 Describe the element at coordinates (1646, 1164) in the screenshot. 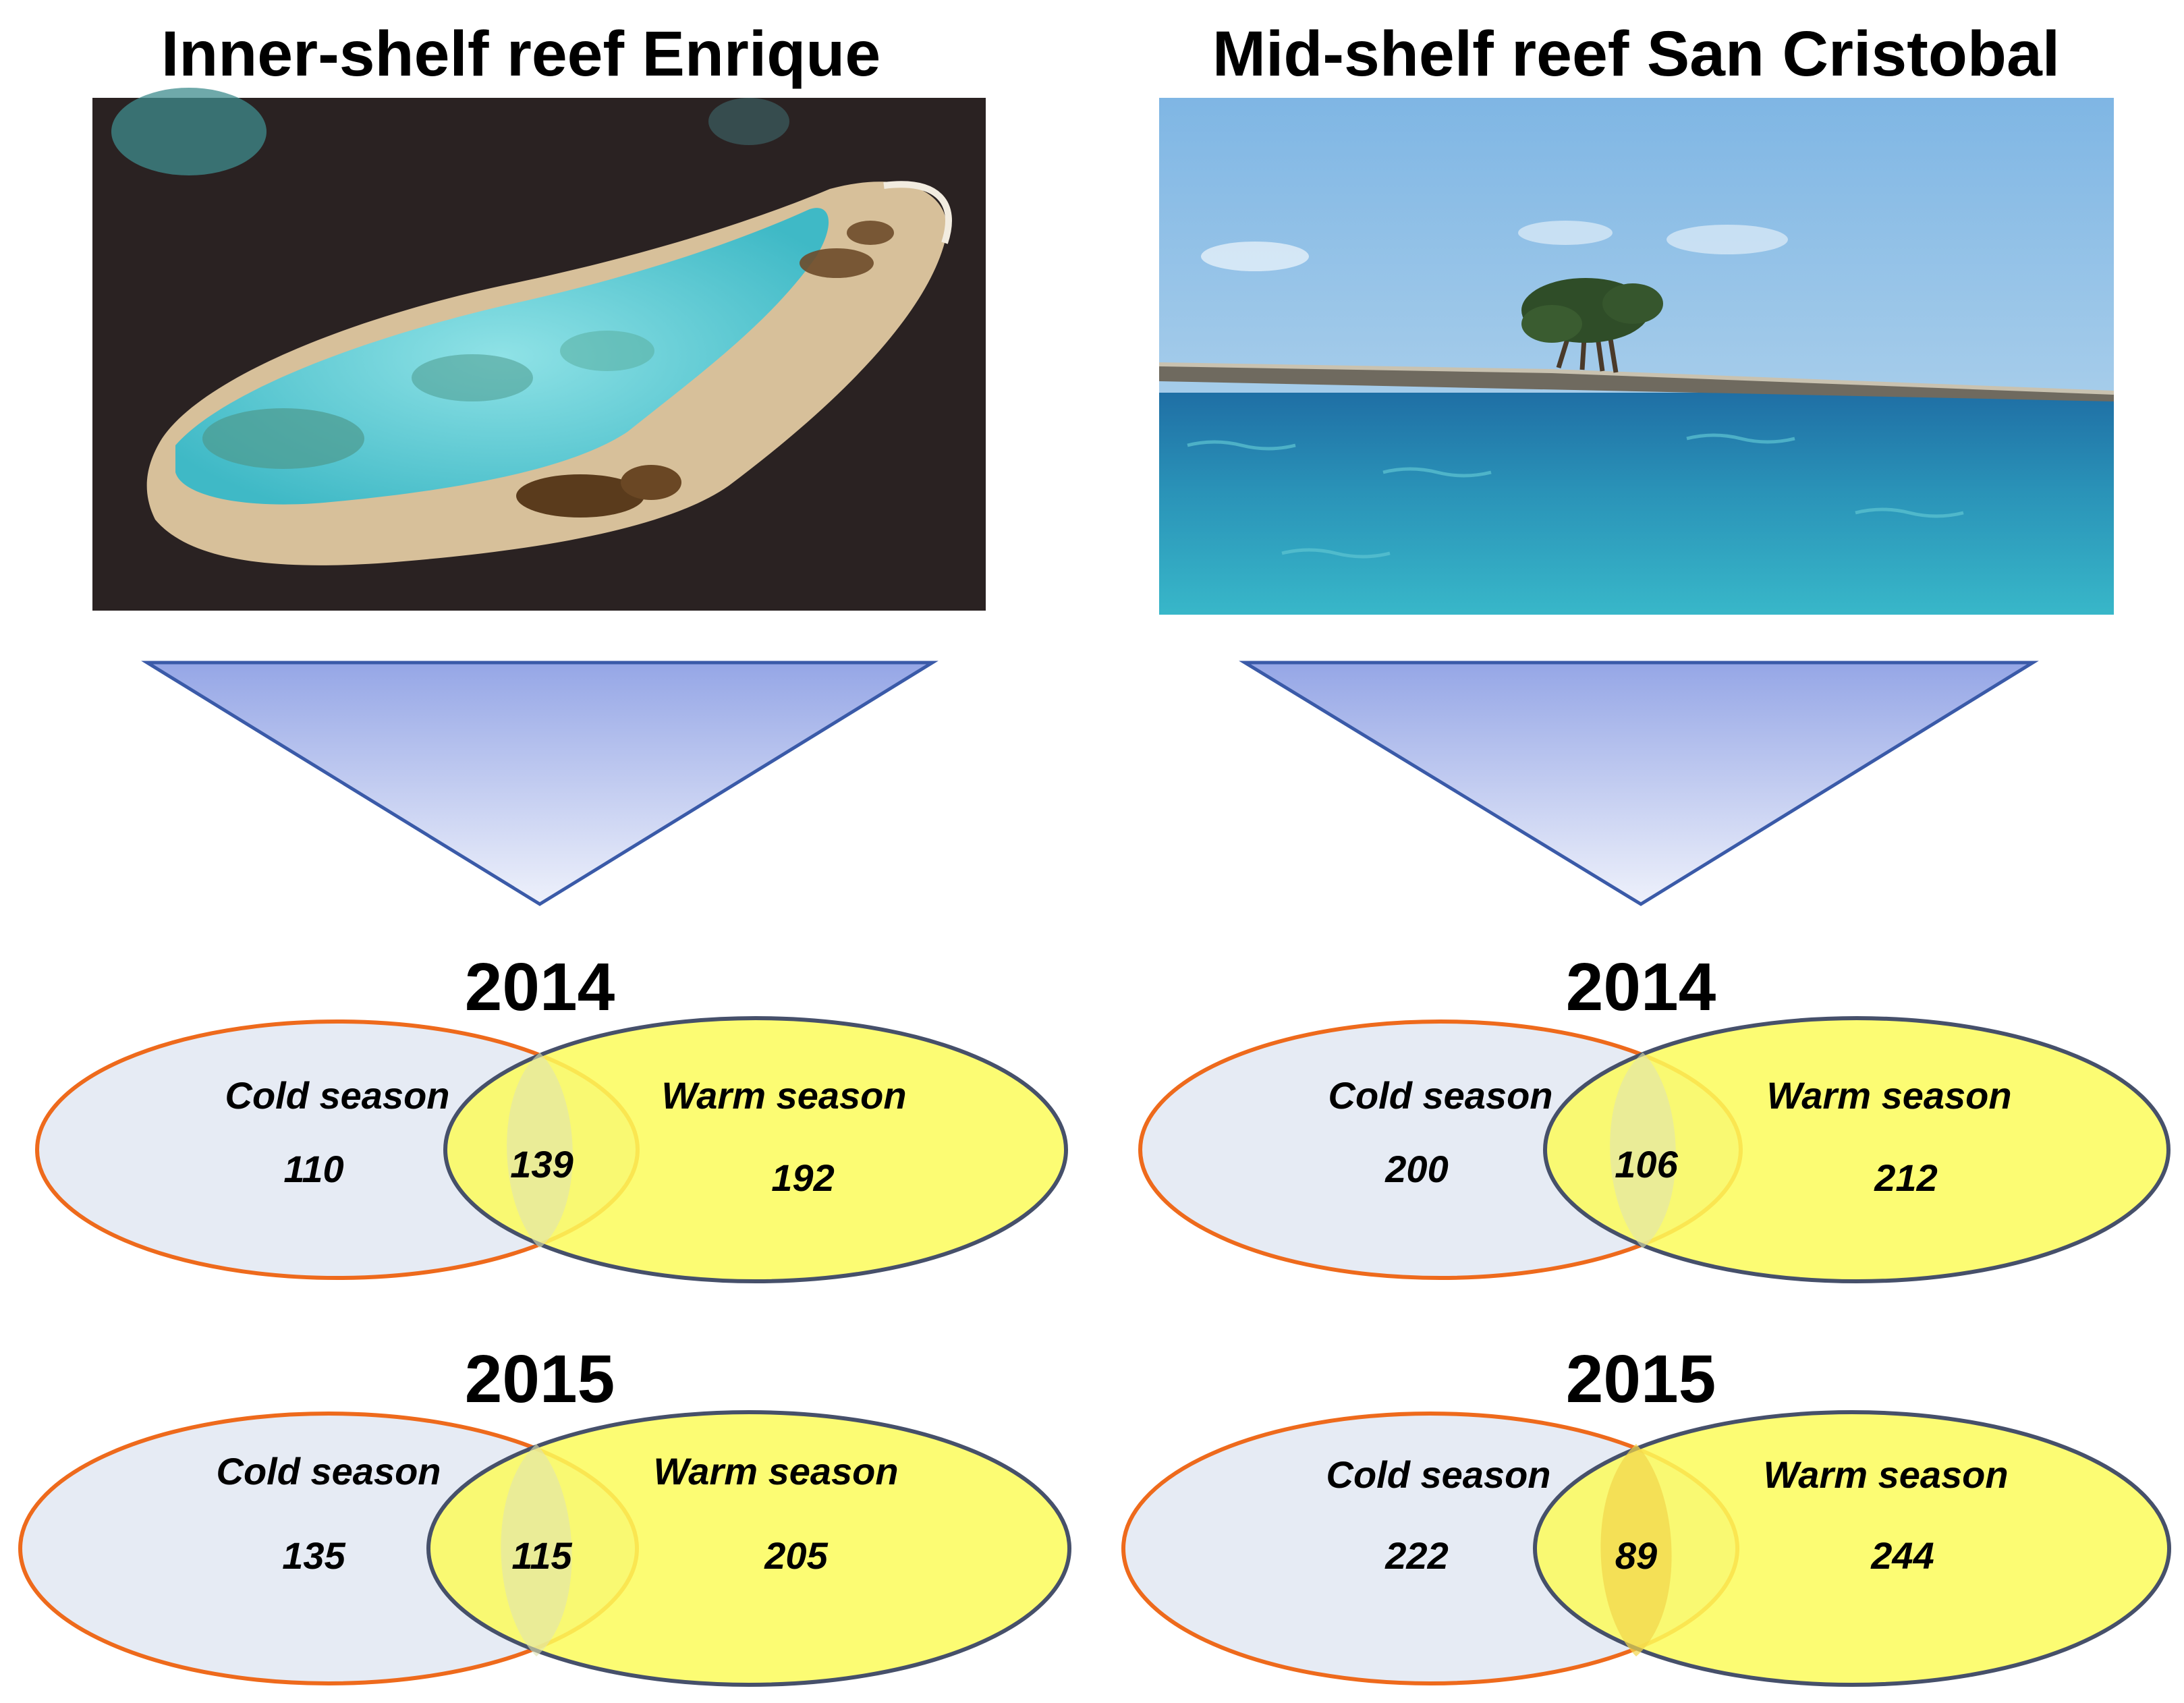

I see `shared-count: 106` at that location.